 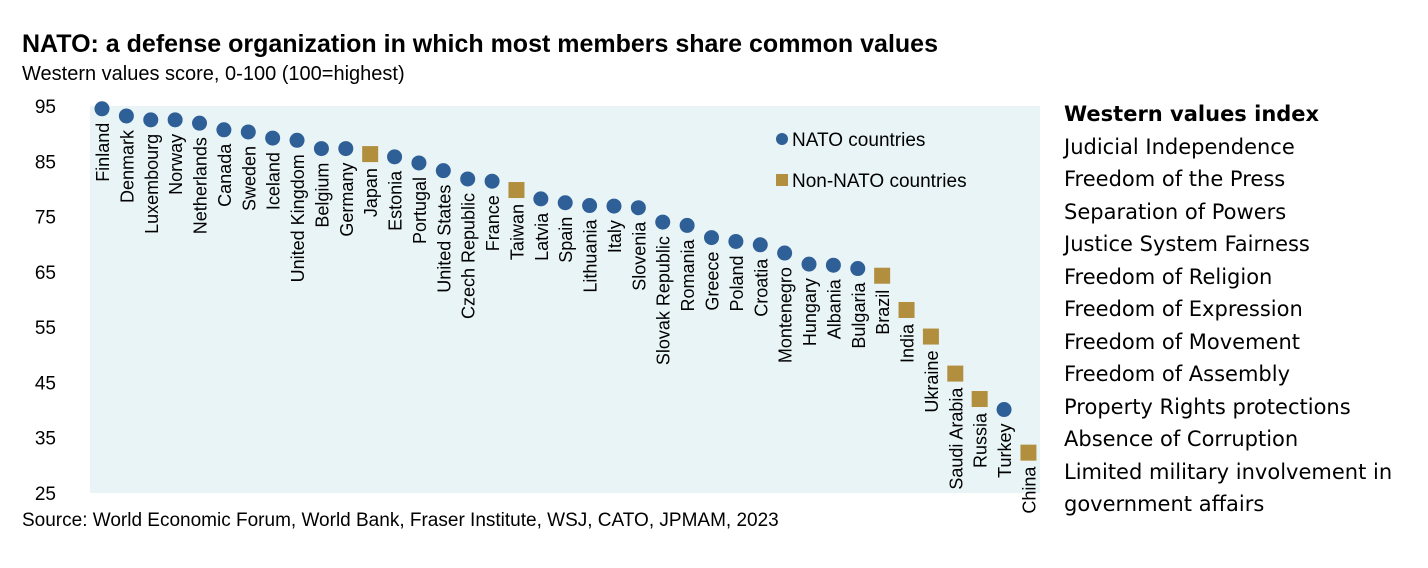 What do you see at coordinates (1029, 490) in the screenshot?
I see `country-label: China` at bounding box center [1029, 490].